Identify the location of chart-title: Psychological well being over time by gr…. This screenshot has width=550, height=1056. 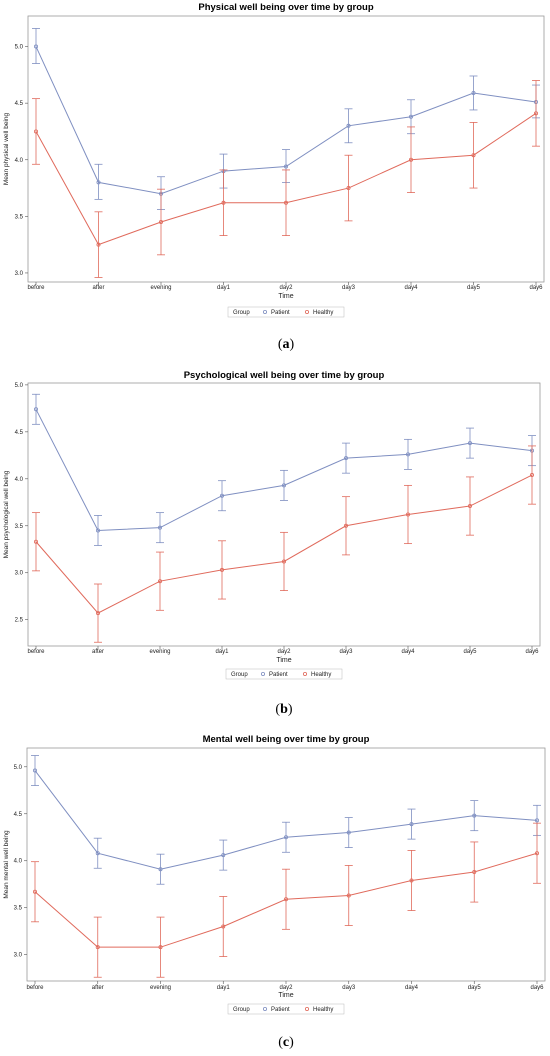
(284, 375).